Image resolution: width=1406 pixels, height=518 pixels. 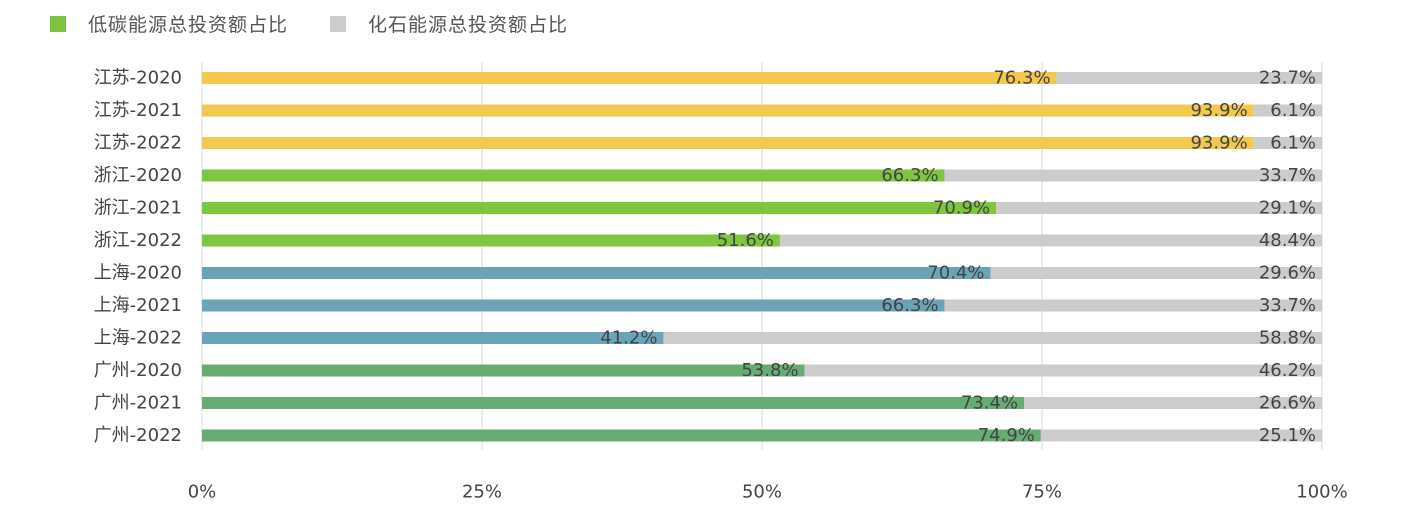 What do you see at coordinates (138, 370) in the screenshot?
I see `category-label: 广州-2020` at bounding box center [138, 370].